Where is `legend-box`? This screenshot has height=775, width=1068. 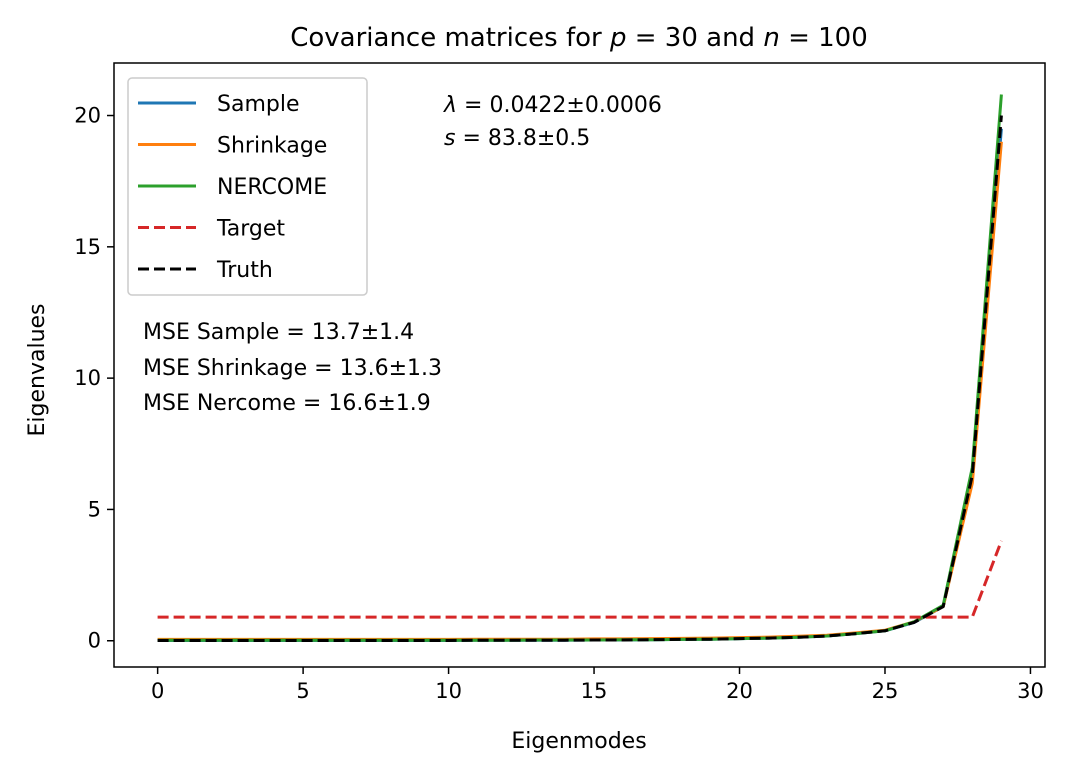 legend-box is located at coordinates (247, 186).